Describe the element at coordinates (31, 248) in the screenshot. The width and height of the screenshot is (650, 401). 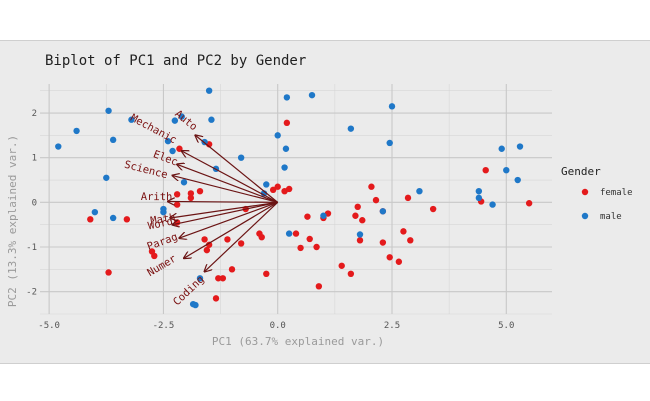
I see `y-tick-label: -1` at that location.